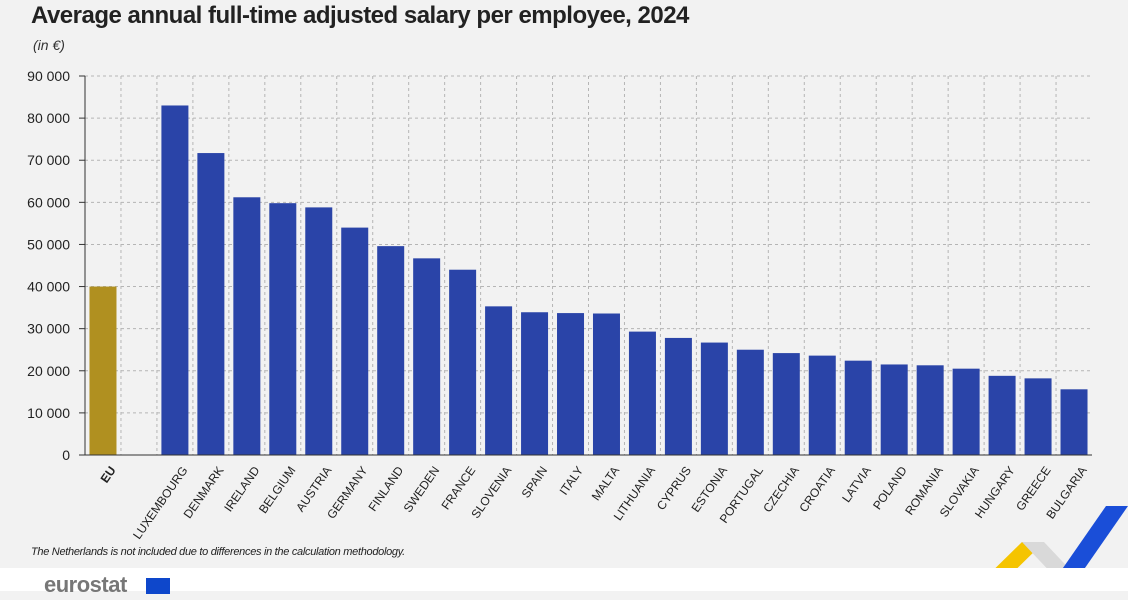 This screenshot has width=1128, height=600. Describe the element at coordinates (211, 304) in the screenshot. I see `bar-denmark` at that location.